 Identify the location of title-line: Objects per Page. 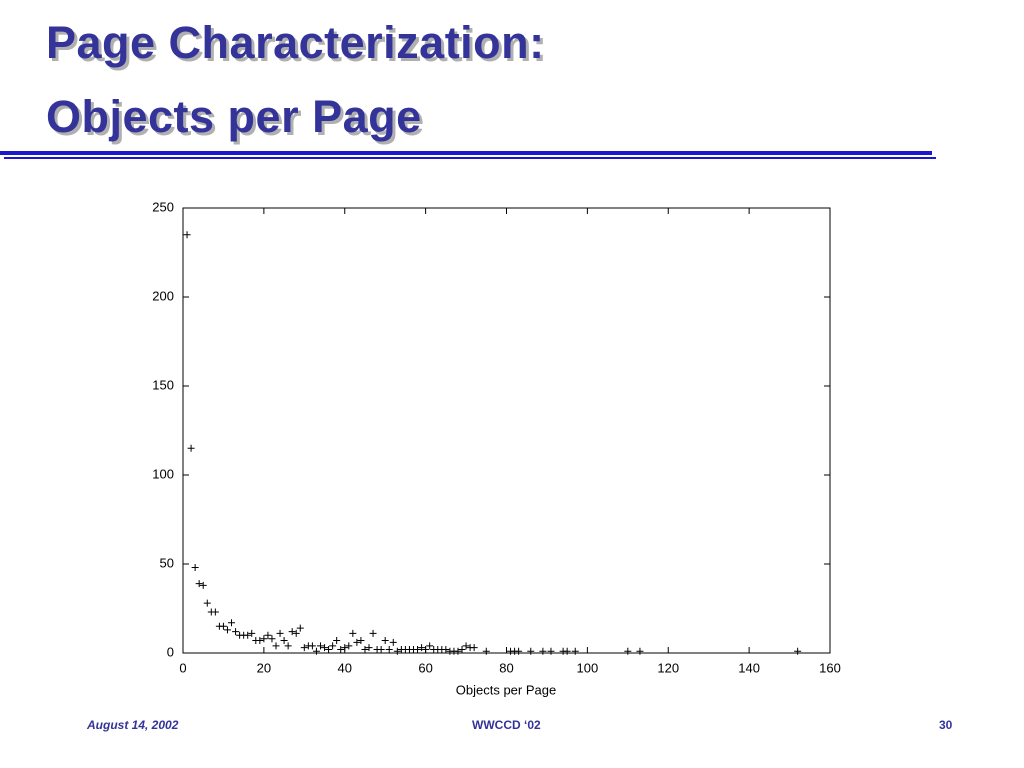
(234, 116).